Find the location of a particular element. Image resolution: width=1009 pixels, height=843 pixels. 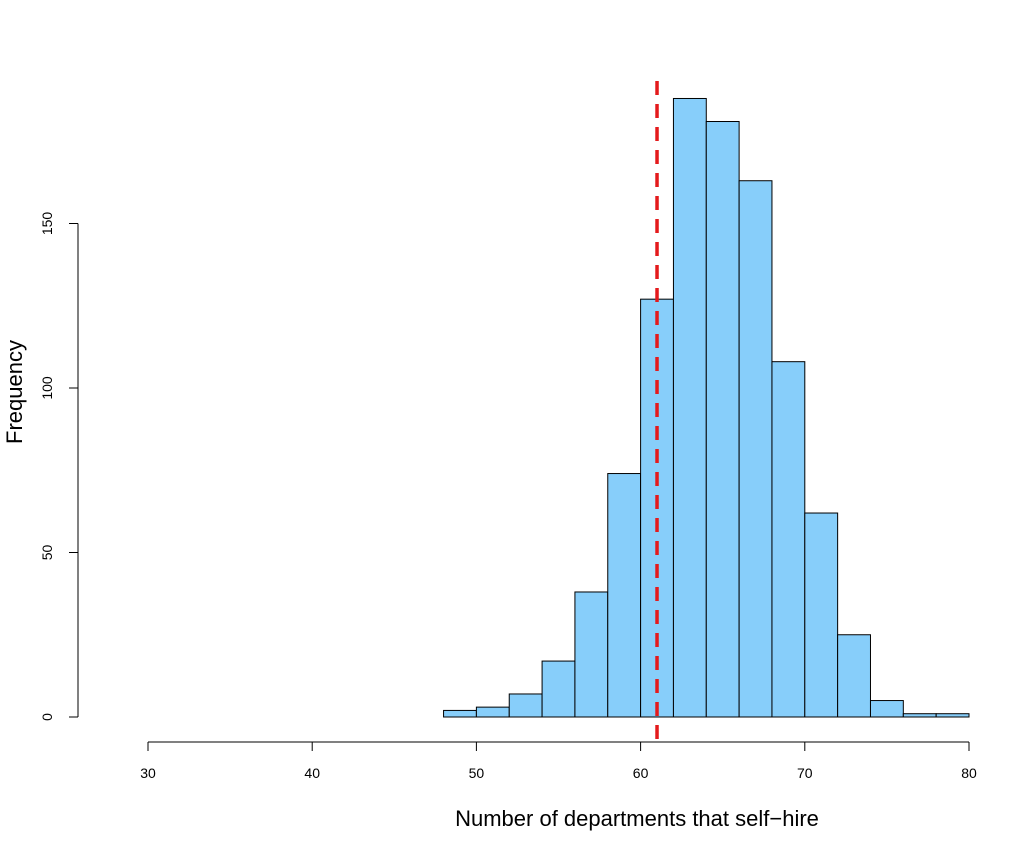

y-axis: 0 50 100 150 is located at coordinates (59, 466).